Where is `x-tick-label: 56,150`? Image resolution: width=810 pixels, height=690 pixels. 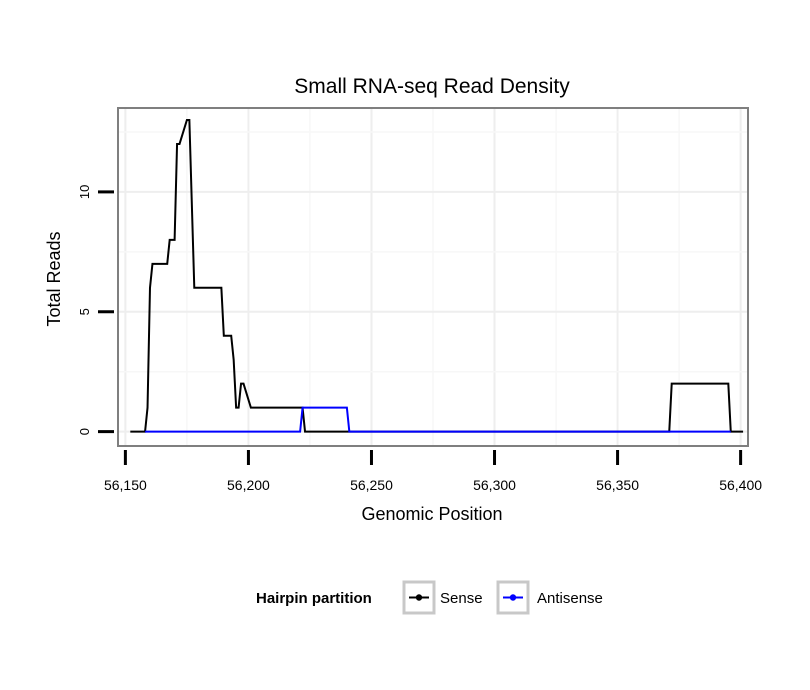 x-tick-label: 56,150 is located at coordinates (125, 485).